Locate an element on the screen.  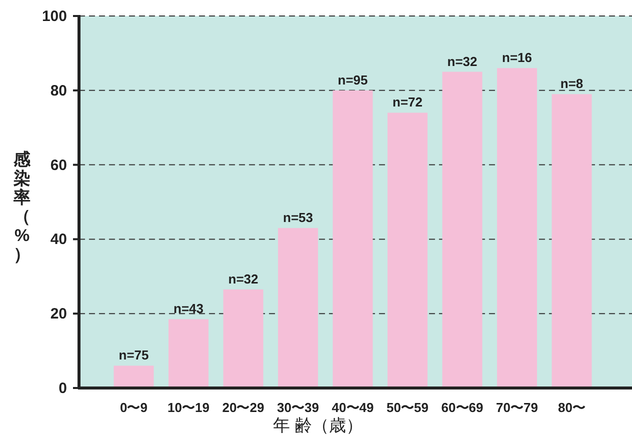
x-tick-label: 40〜49 is located at coordinates (353, 407).